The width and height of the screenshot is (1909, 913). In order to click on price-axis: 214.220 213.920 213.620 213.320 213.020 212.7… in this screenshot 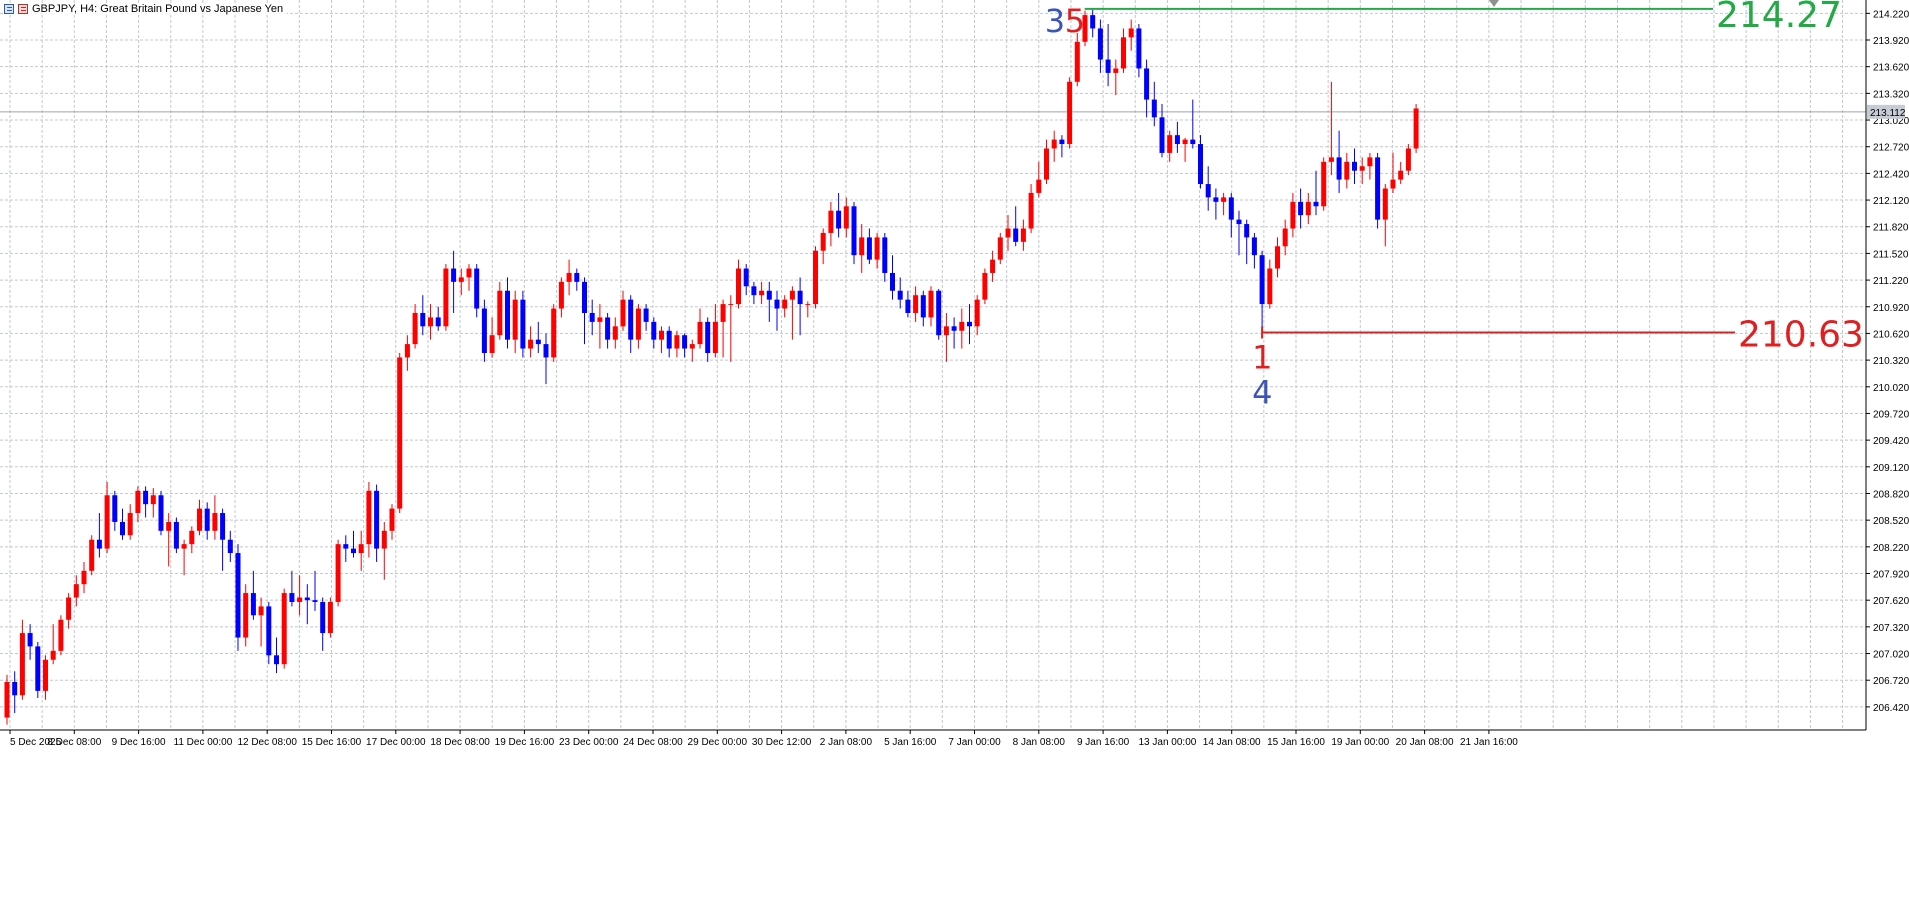, I will do `click(1887, 361)`.